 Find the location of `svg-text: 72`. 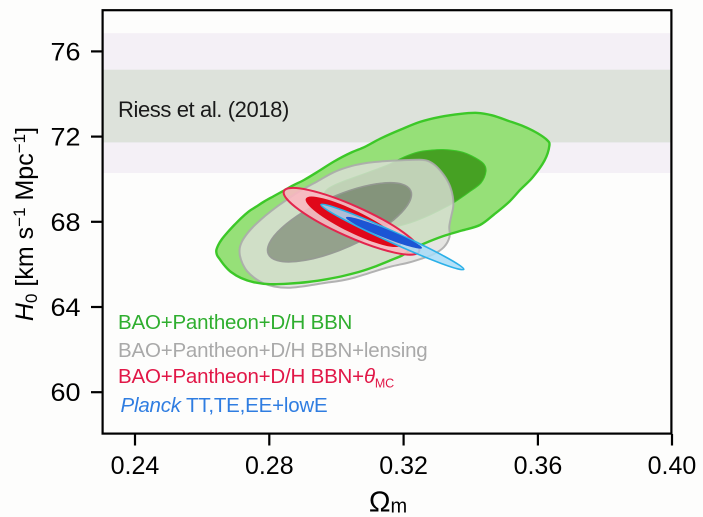

svg-text: 72 is located at coordinates (66, 138).